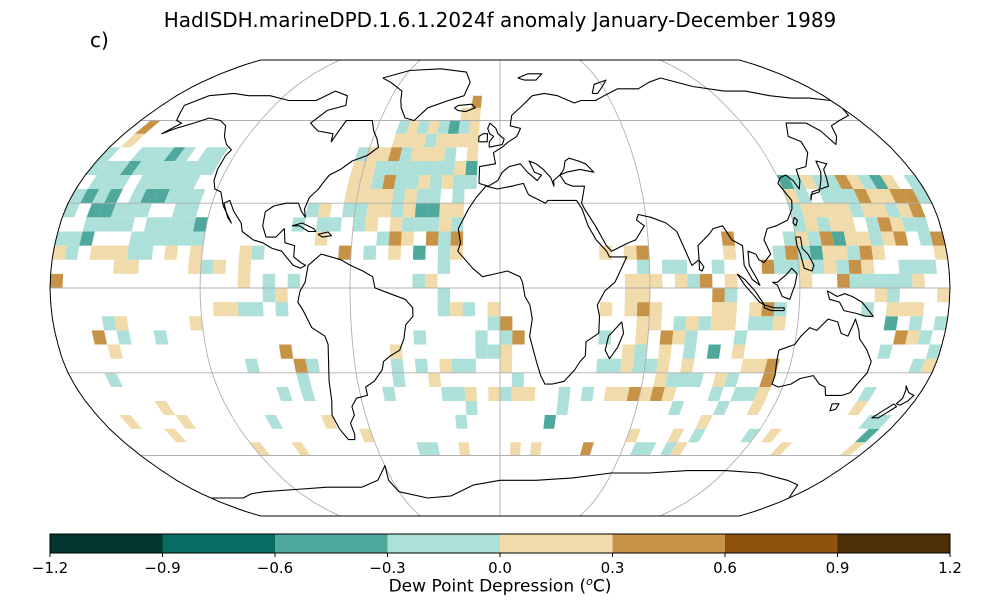  What do you see at coordinates (725, 568) in the screenshot?
I see `colorbar-tick-label: 0.6` at bounding box center [725, 568].